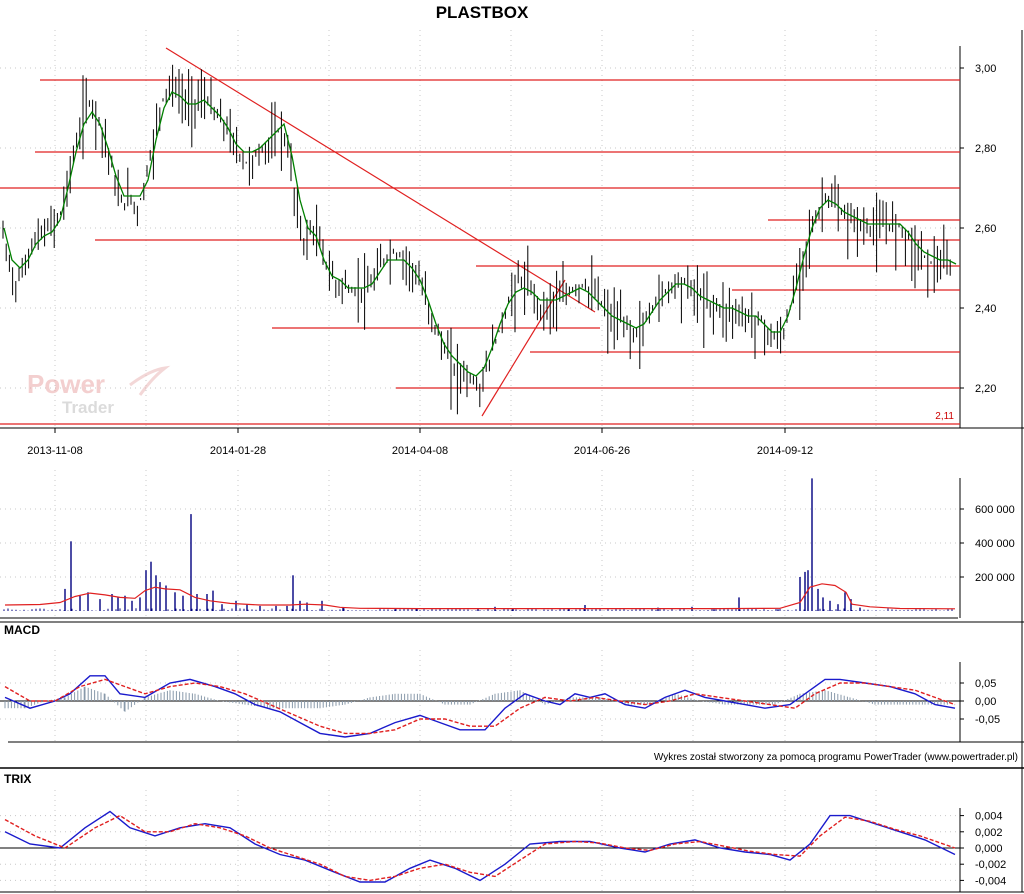 Image resolution: width=1024 pixels, height=894 pixels. What do you see at coordinates (990, 881) in the screenshot?
I see `trix-y-tick-label: -0,004` at bounding box center [990, 881].